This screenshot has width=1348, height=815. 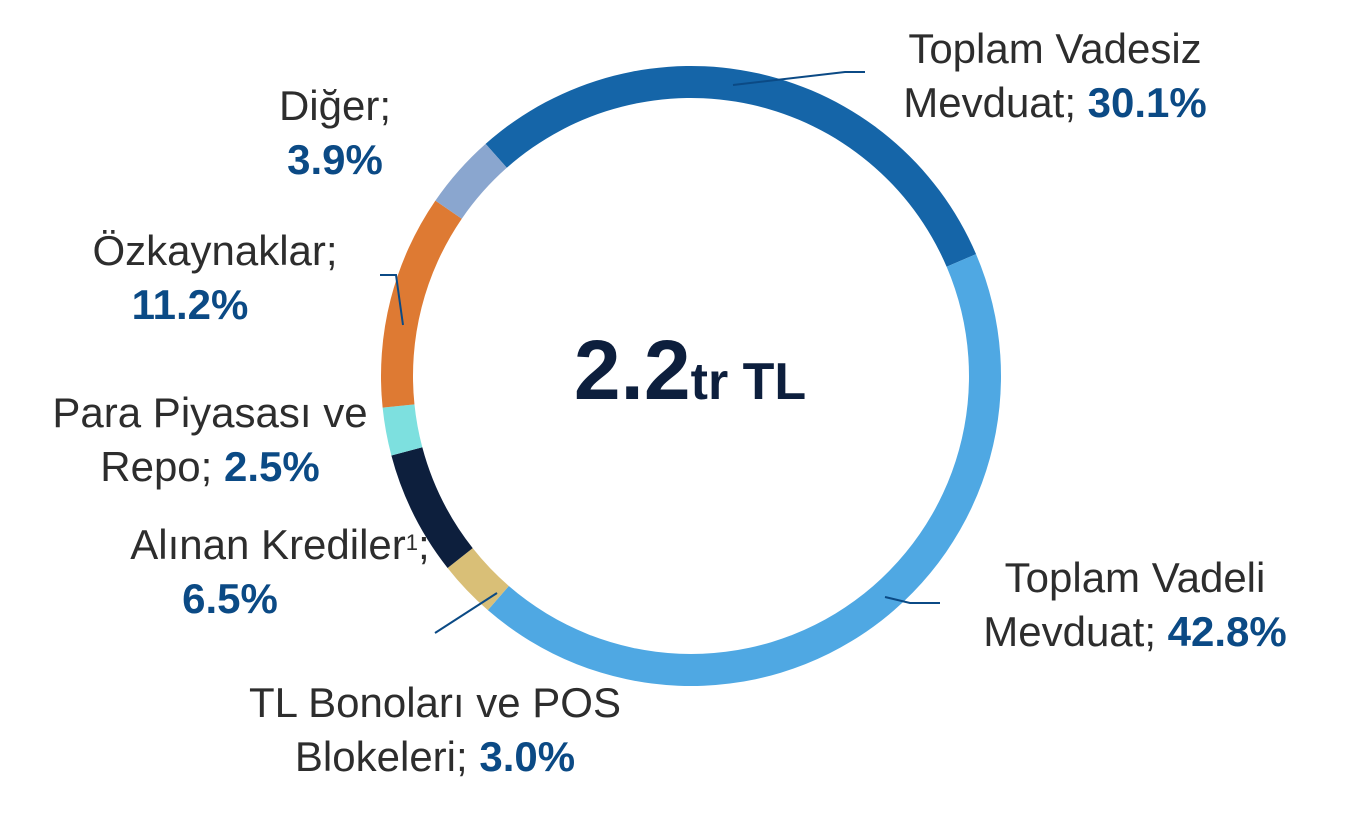 What do you see at coordinates (268, 544) in the screenshot?
I see `label-krediler-line1: Alınan Krediler` at bounding box center [268, 544].